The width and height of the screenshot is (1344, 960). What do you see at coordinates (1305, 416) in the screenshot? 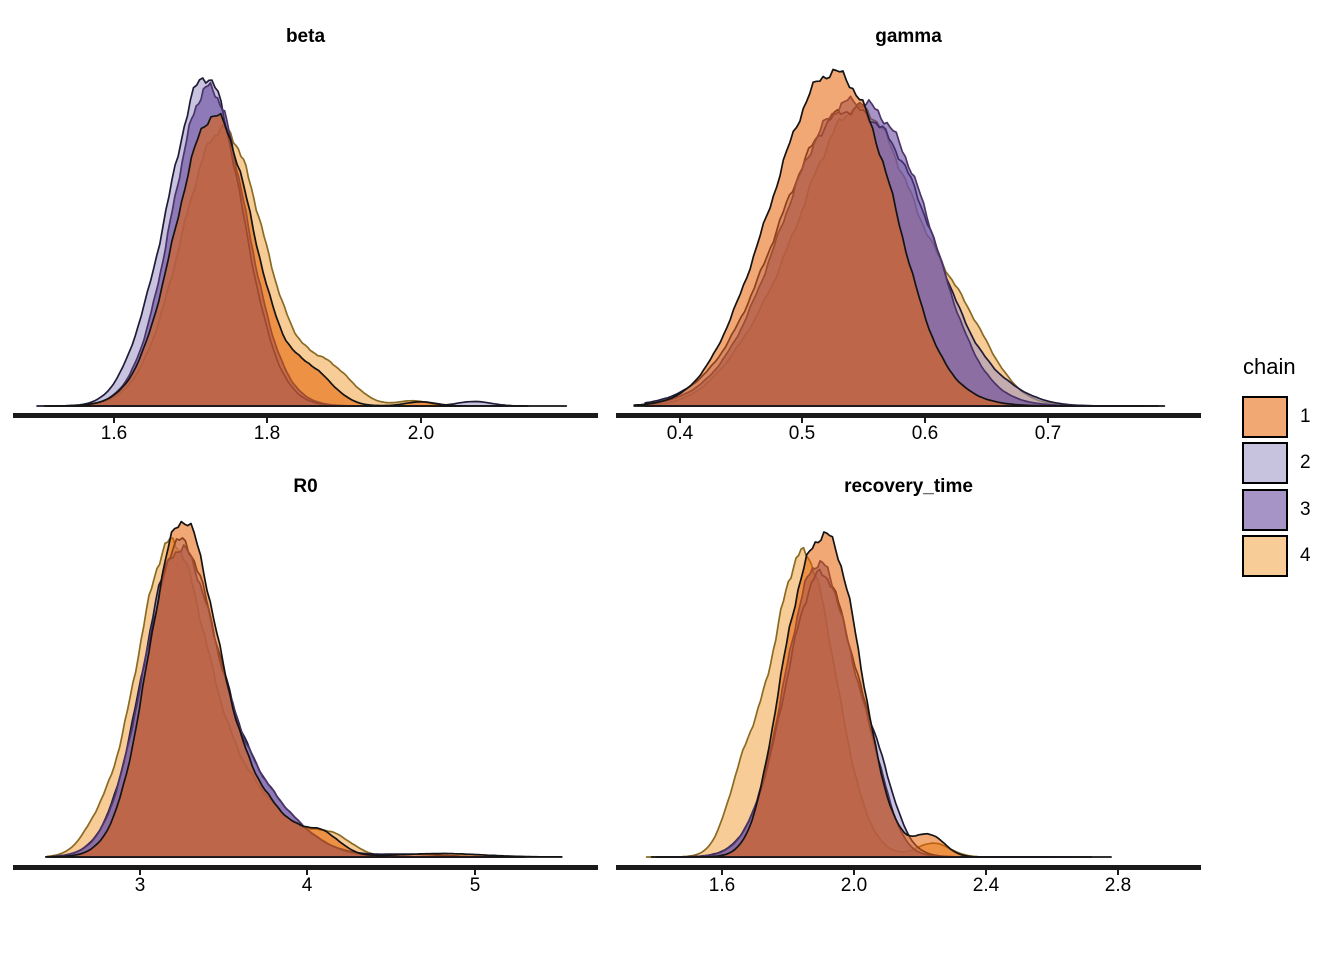
I see `legend-label-chain-1: 1` at bounding box center [1305, 416].